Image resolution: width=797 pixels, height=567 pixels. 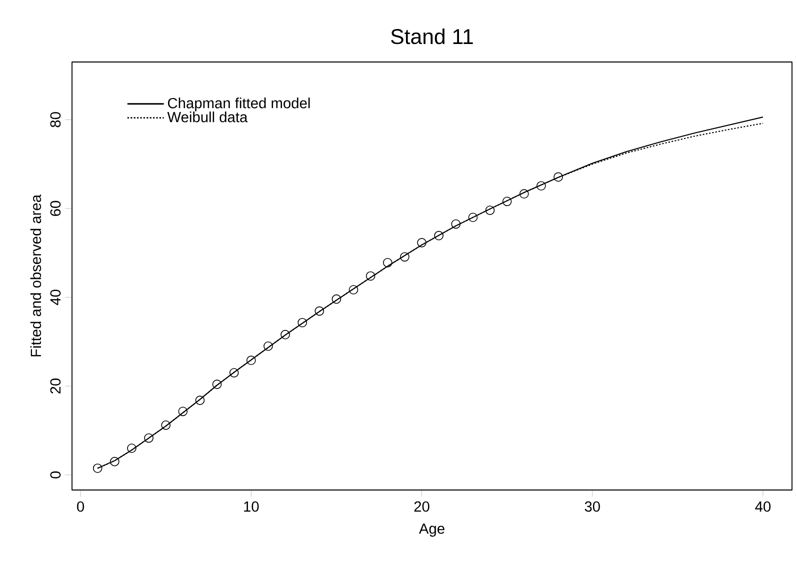 I want to click on x-axis-title: Age, so click(x=431, y=530).